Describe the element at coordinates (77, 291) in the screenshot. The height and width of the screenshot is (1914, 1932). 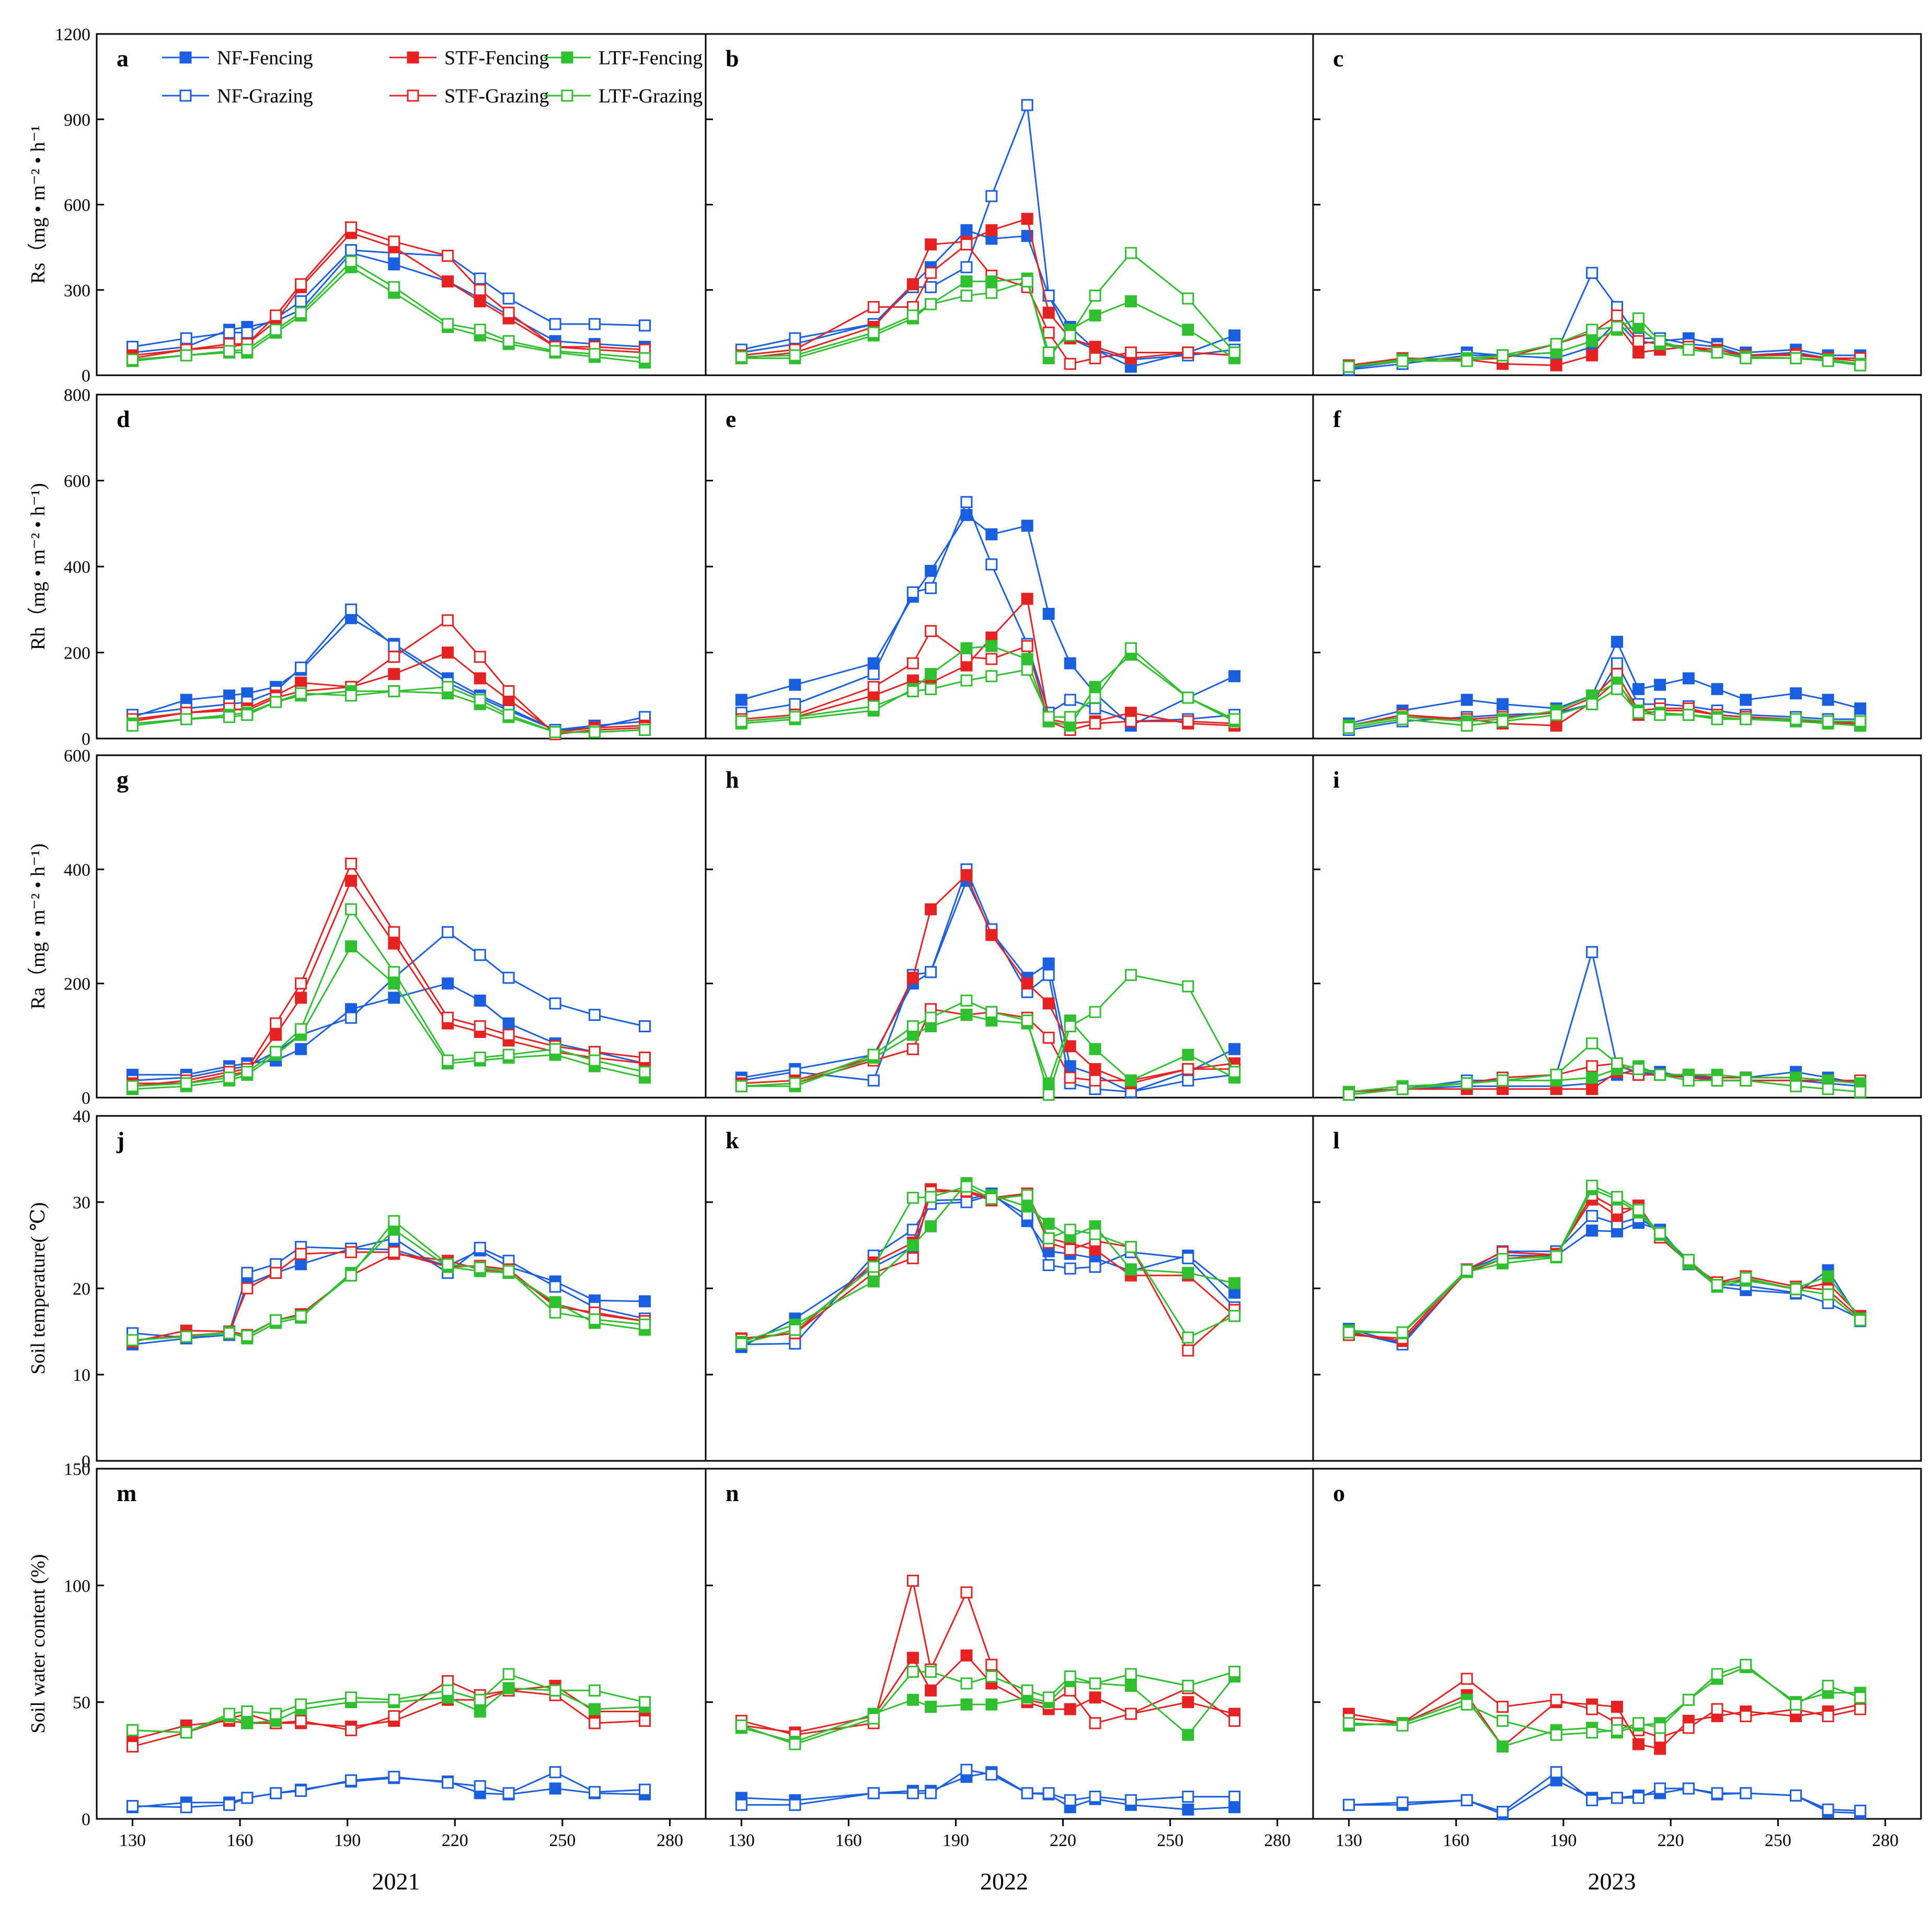
I see `y-tick-label: 300` at that location.